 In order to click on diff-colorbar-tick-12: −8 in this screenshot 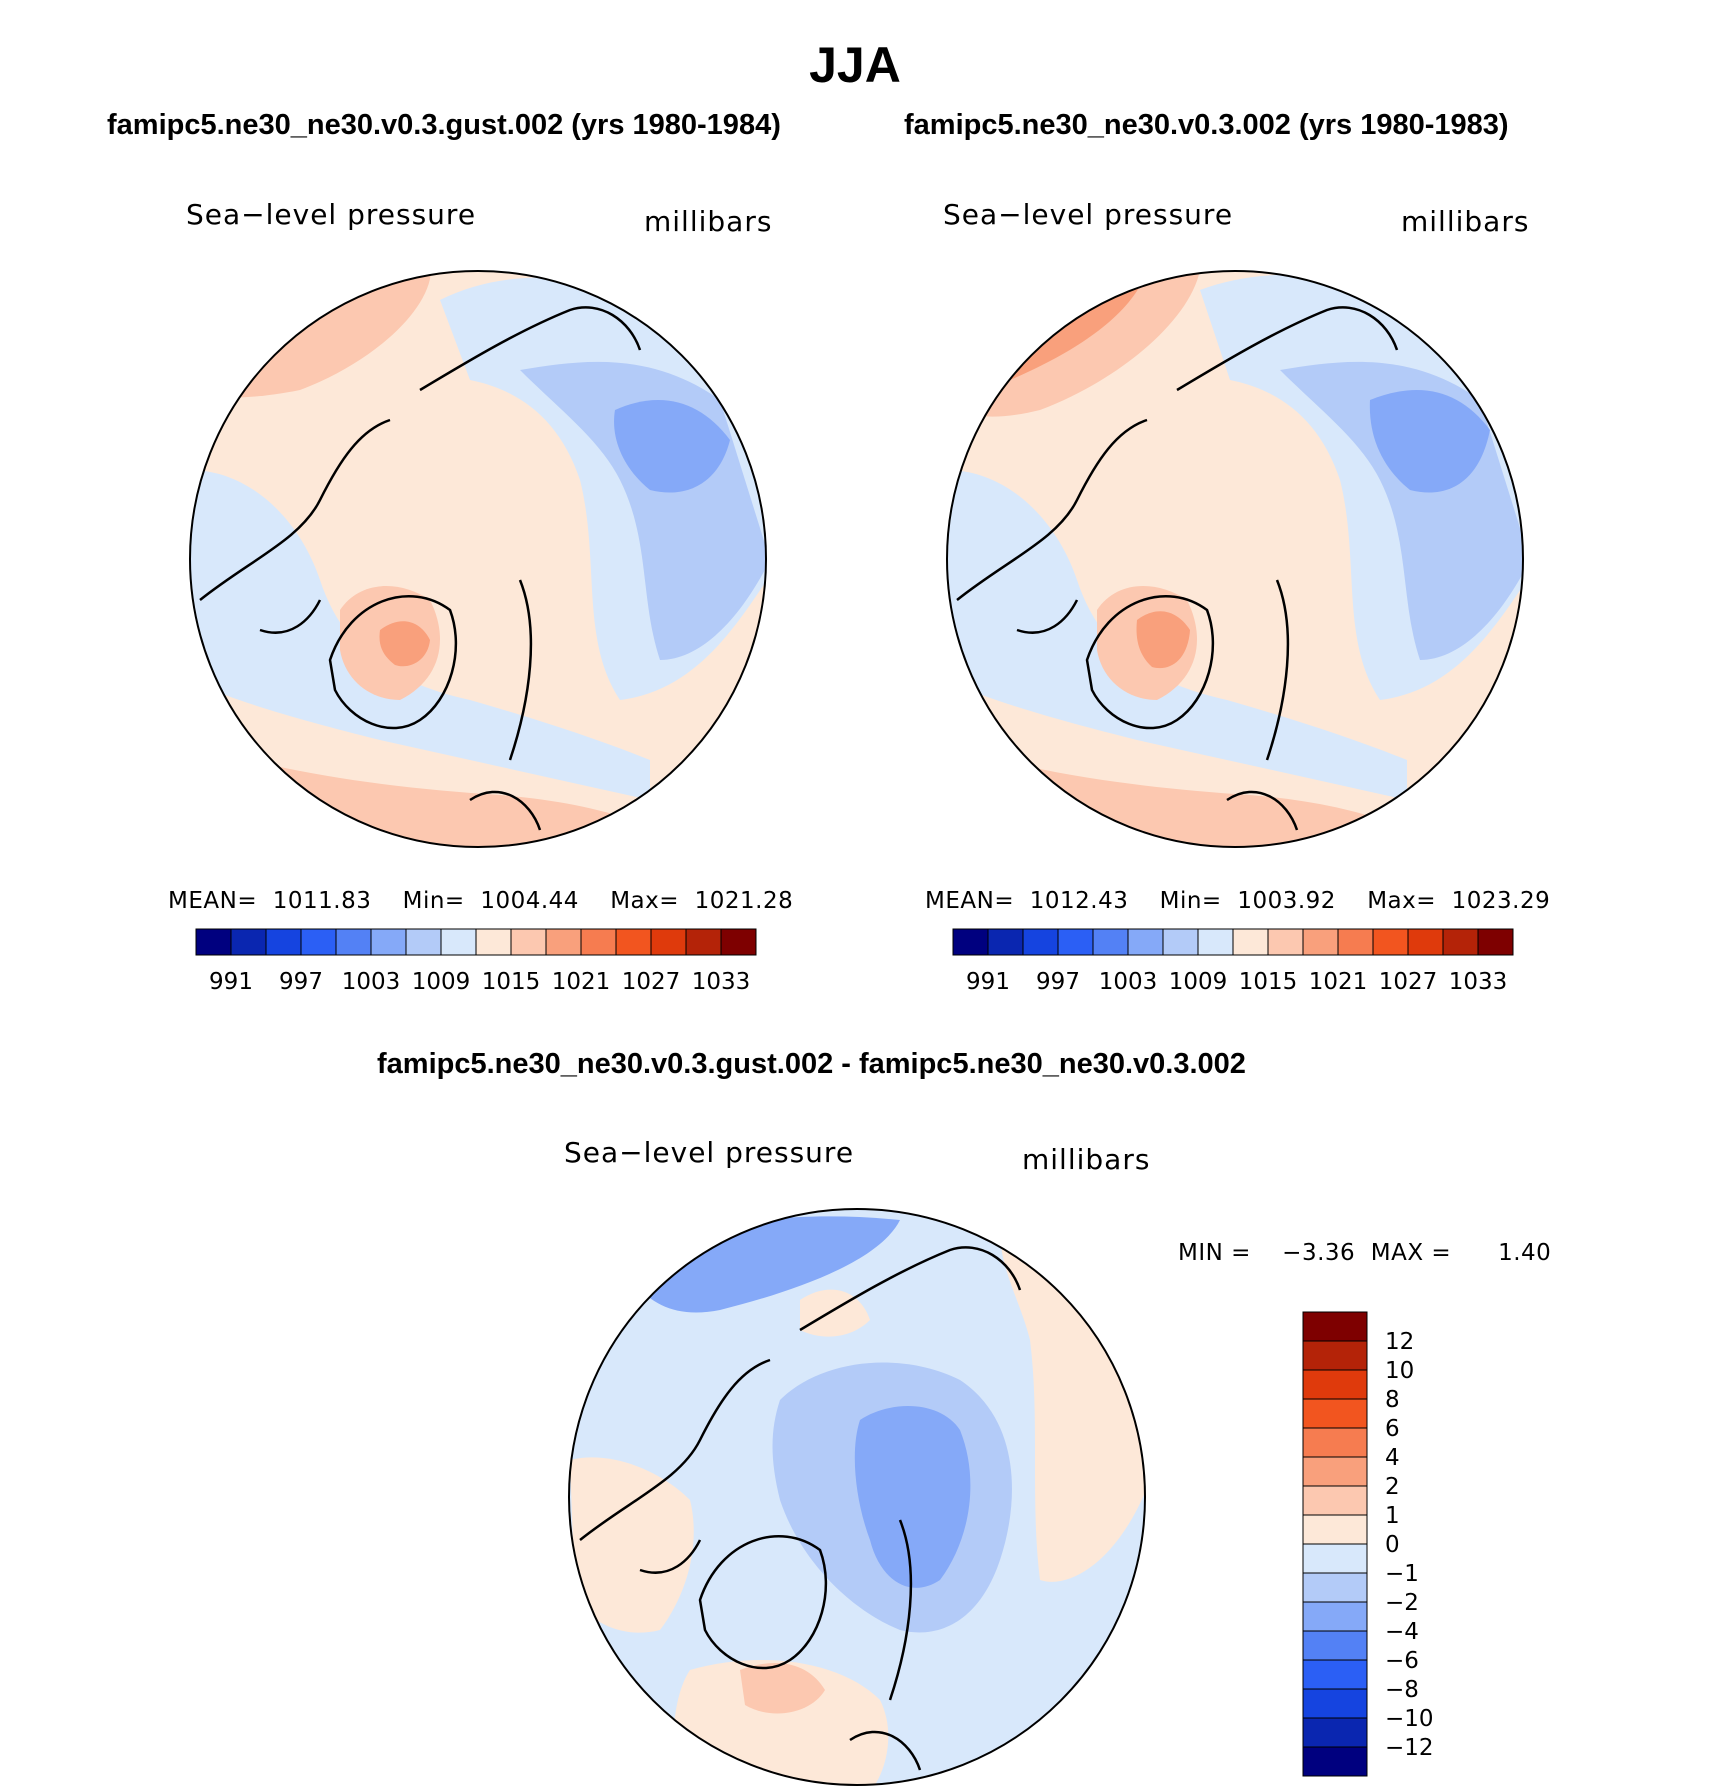, I will do `click(1402, 1690)`.